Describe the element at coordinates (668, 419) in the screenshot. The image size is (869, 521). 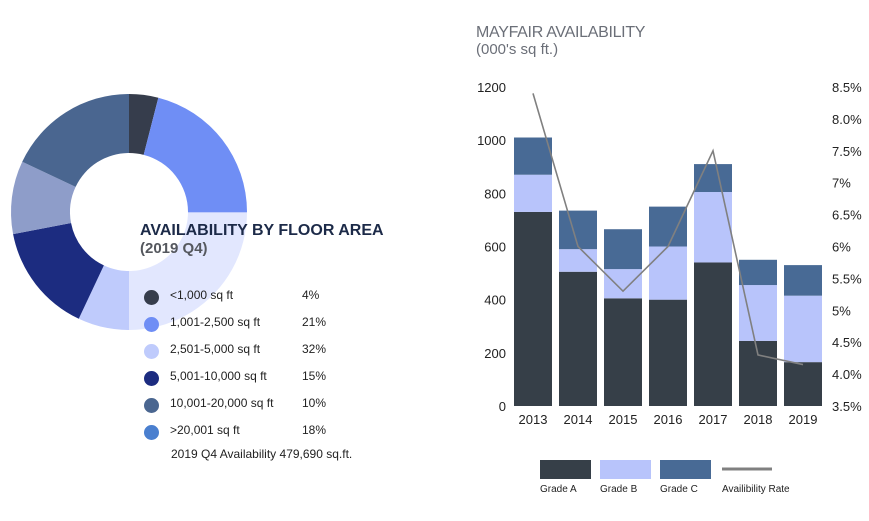
I see `x-tick-label: 2016` at that location.